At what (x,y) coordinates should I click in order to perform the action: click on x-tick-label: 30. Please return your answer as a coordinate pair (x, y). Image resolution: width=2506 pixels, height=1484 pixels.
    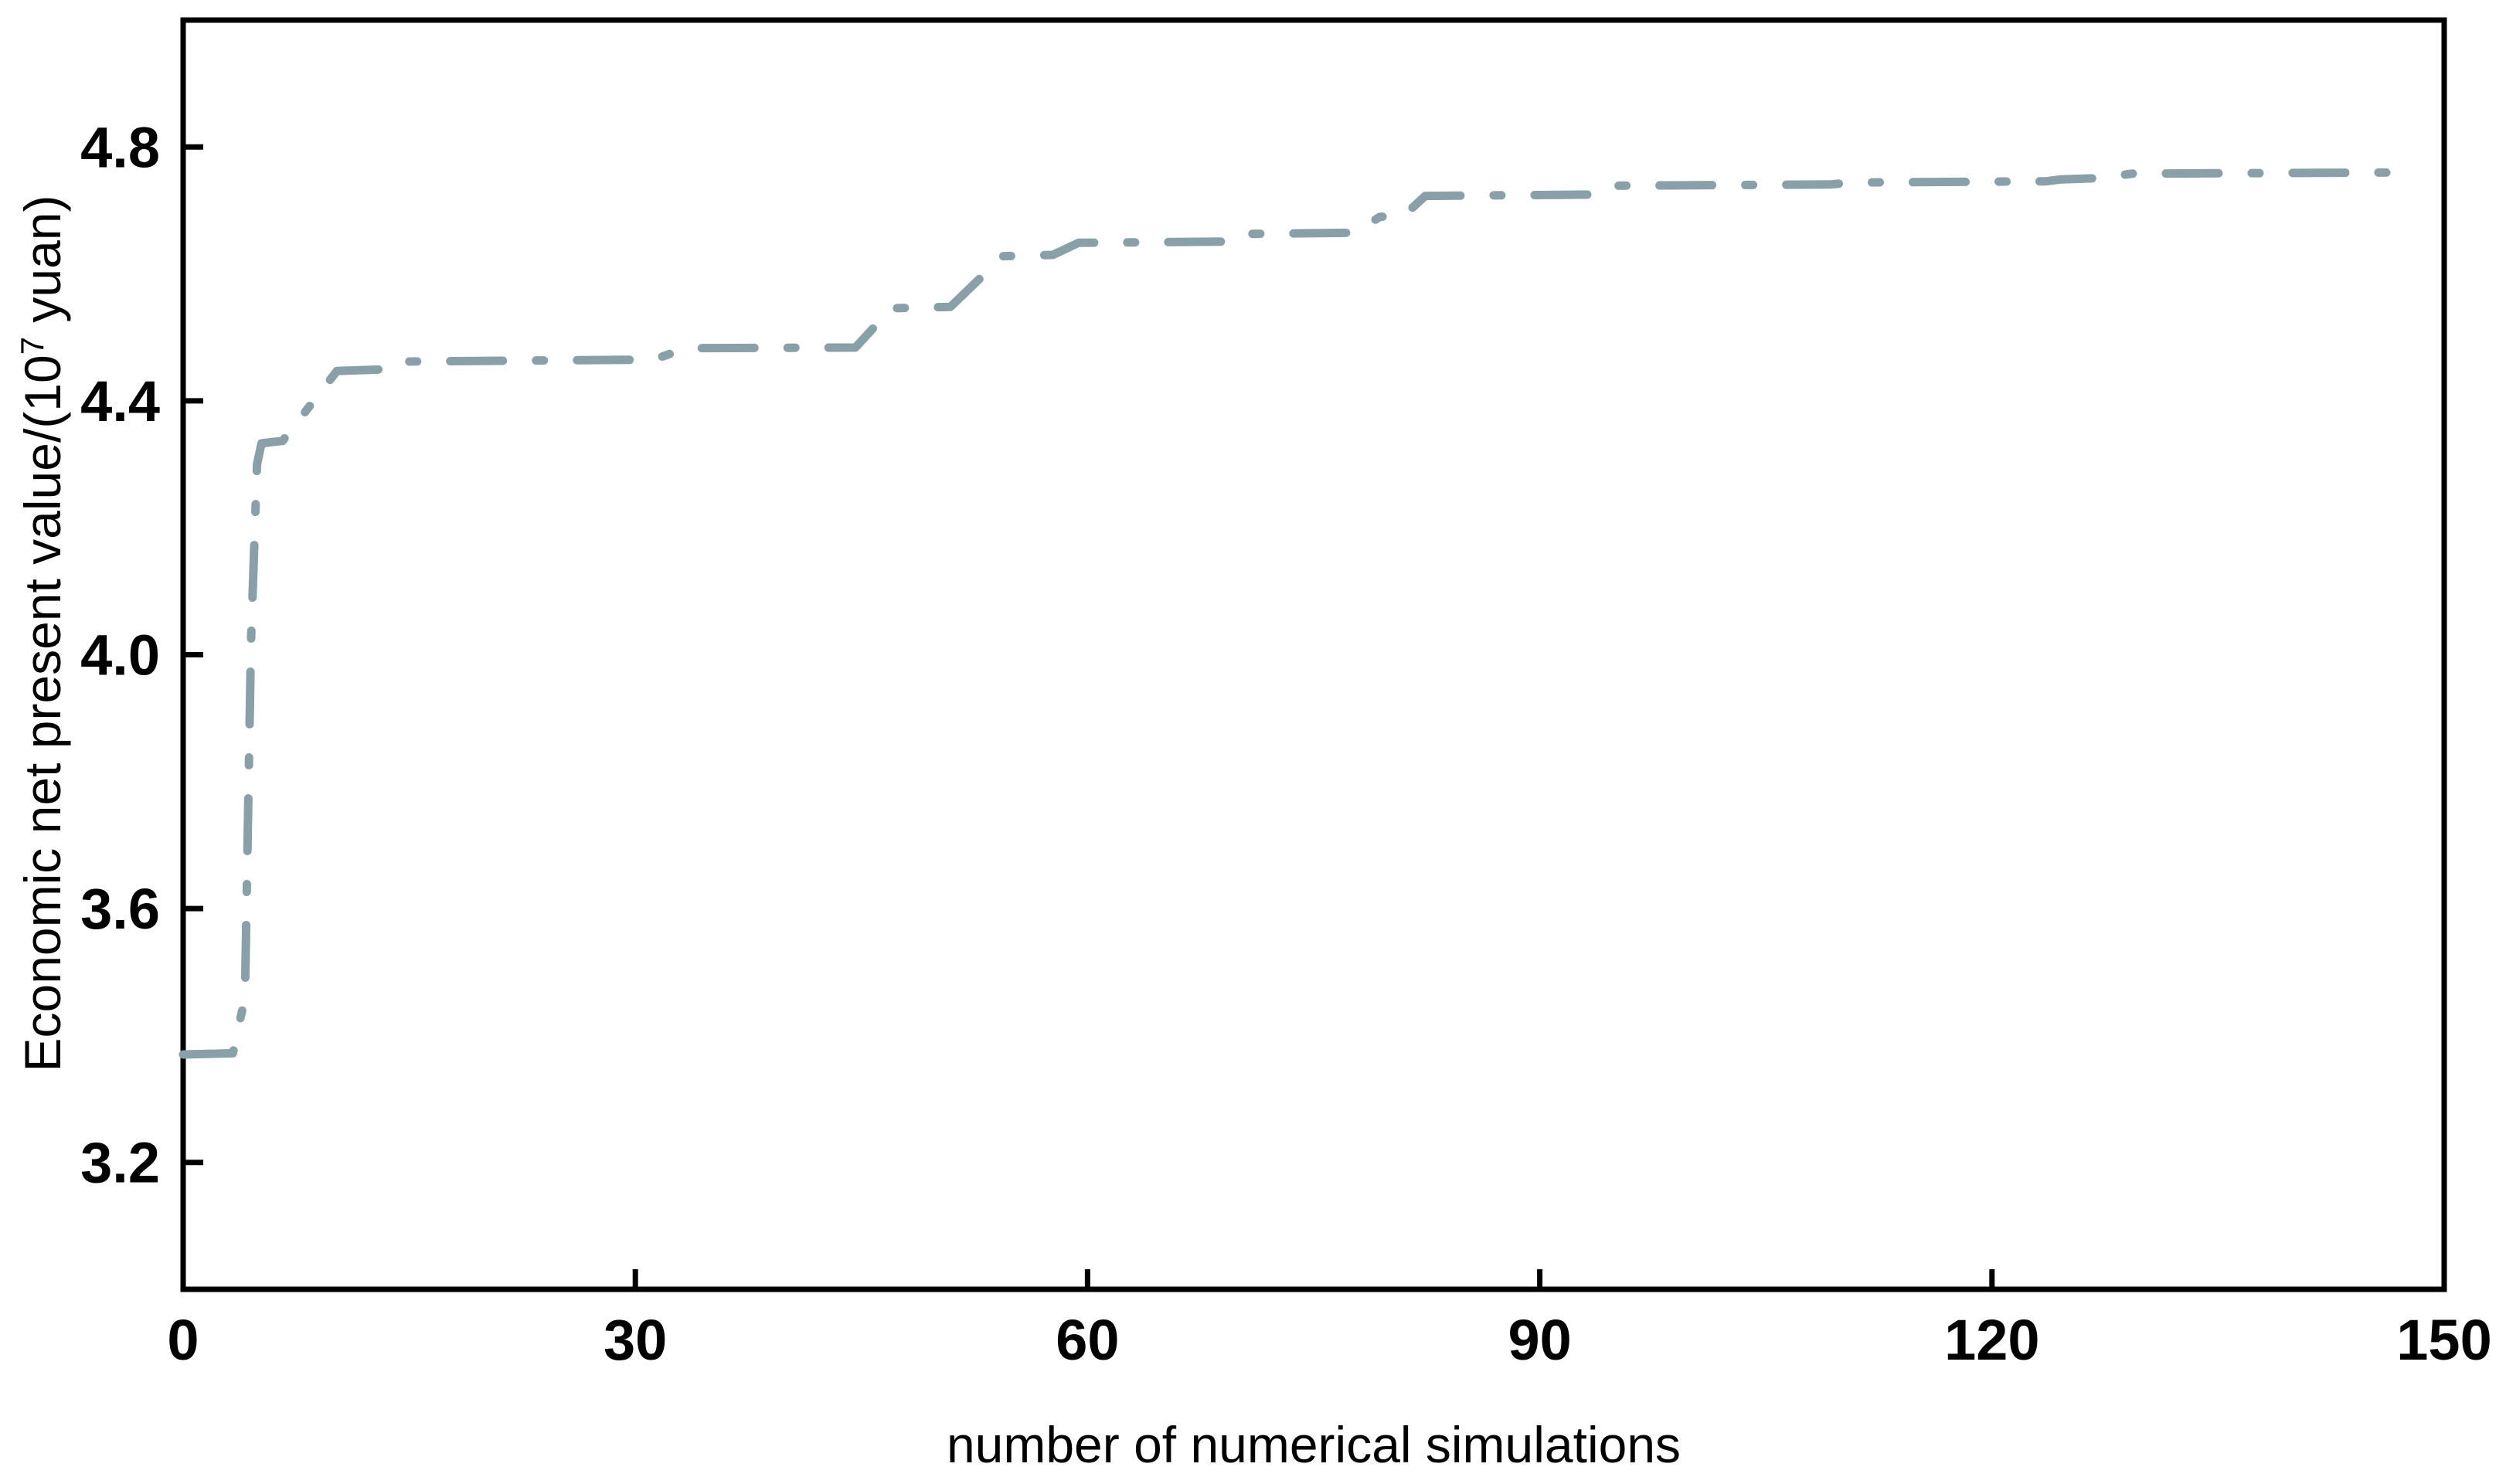
    Looking at the image, I should click on (635, 1340).